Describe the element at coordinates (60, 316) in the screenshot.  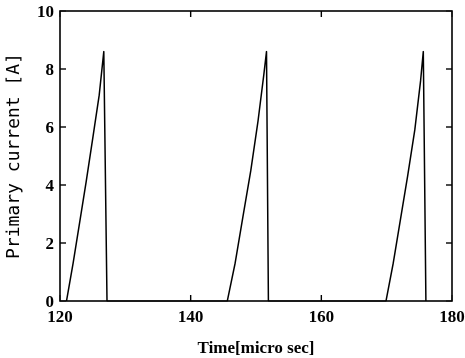
I see `x-tick-label: 120` at that location.